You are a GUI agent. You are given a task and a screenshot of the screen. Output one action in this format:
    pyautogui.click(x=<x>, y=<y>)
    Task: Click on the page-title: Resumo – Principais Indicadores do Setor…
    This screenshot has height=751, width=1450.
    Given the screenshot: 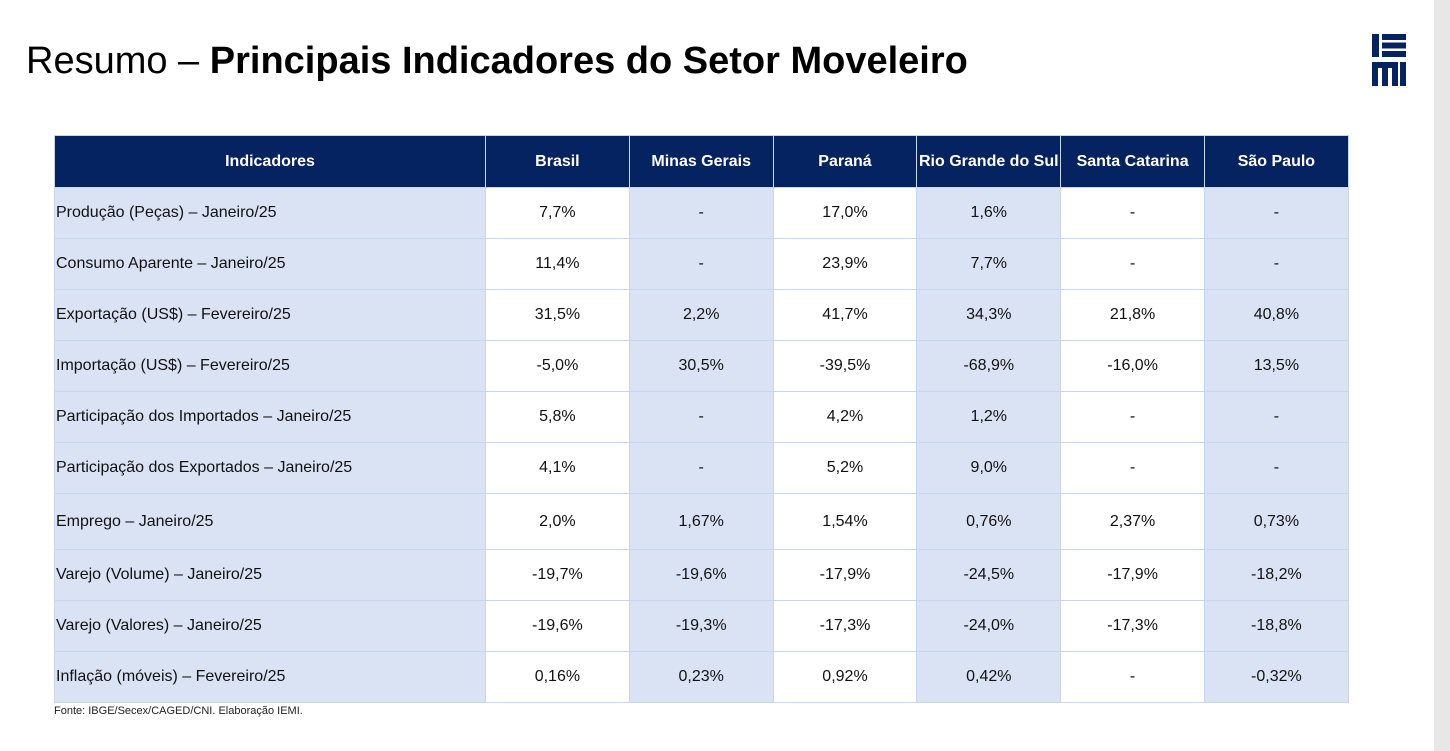 What is the action you would take?
    pyautogui.click(x=497, y=61)
    